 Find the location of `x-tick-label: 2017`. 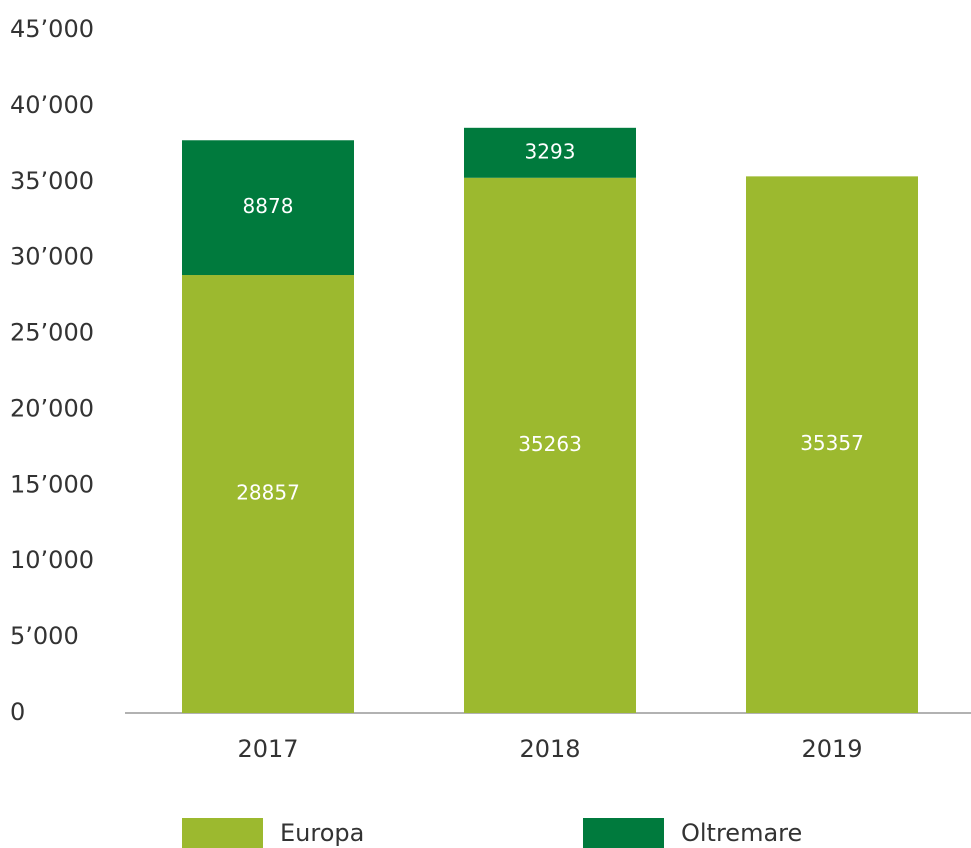

x-tick-label: 2017 is located at coordinates (267, 749).